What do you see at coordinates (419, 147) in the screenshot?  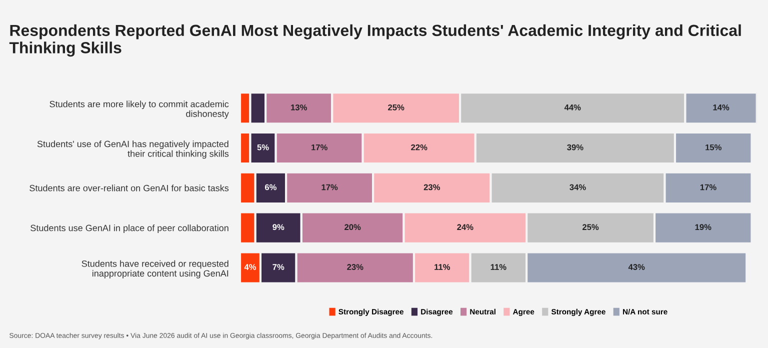 I see `data-label: 22%` at bounding box center [419, 147].